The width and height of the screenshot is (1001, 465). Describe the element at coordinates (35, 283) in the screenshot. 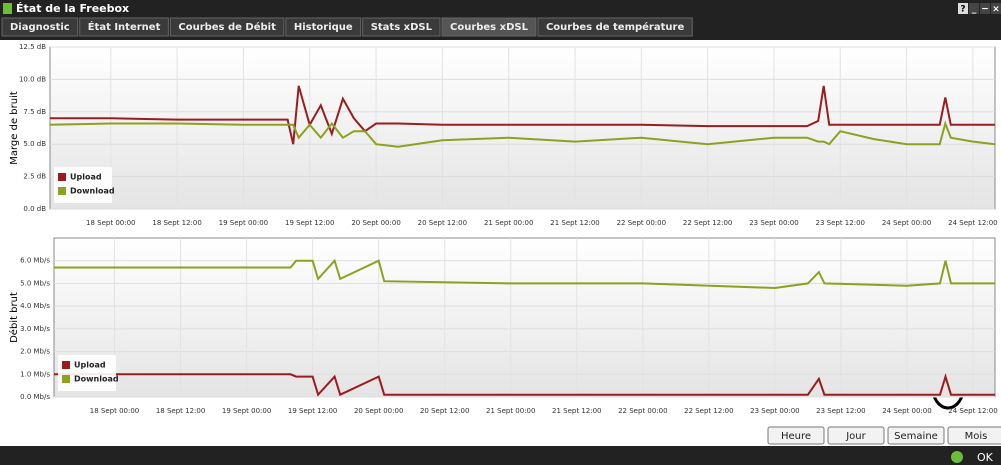

I see `y-tick-label: 5.0 Mb/s` at that location.